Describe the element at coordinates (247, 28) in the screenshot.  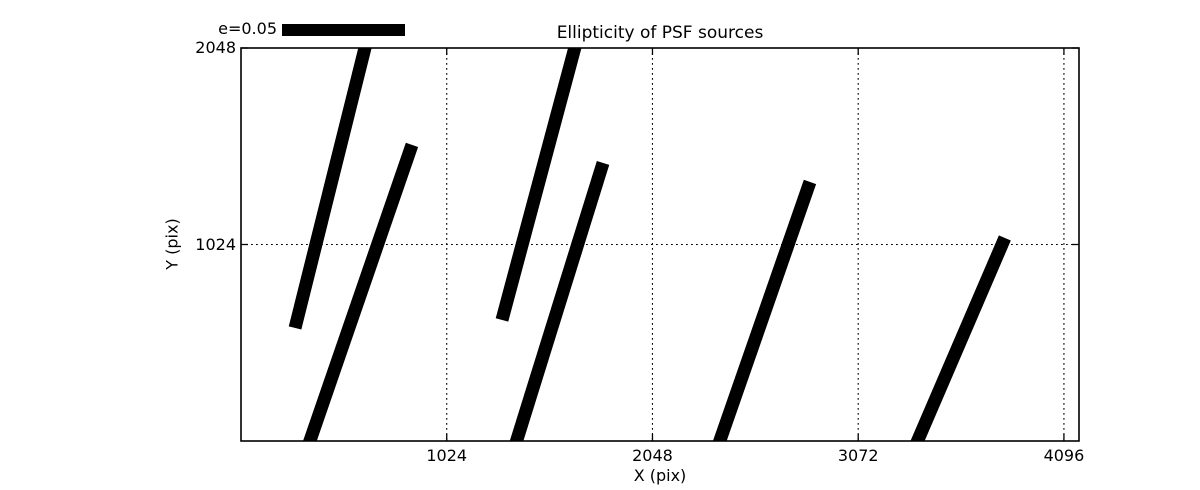
I see `legend-label: e=0.05` at that location.